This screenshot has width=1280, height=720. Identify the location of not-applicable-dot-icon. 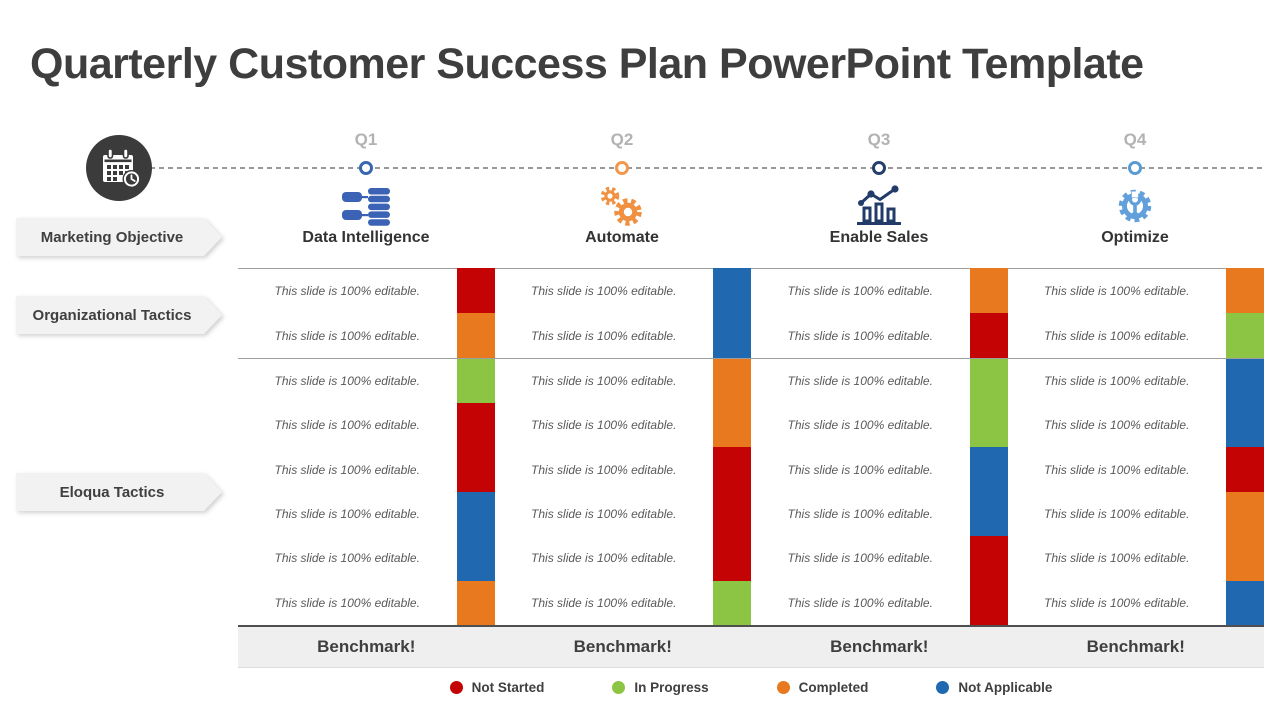
(943, 687).